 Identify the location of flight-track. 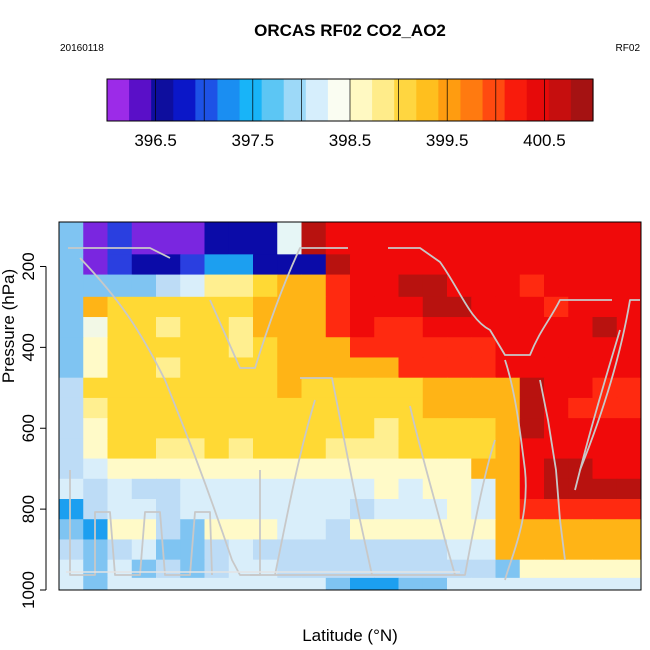
(500, 301).